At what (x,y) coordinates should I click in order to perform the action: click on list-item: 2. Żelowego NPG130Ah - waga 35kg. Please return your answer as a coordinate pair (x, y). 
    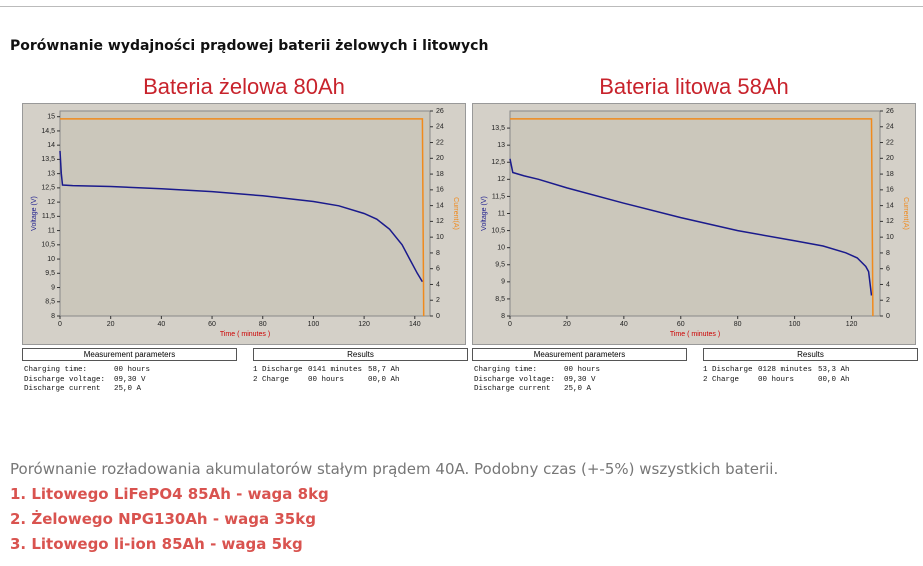
    Looking at the image, I should click on (163, 519).